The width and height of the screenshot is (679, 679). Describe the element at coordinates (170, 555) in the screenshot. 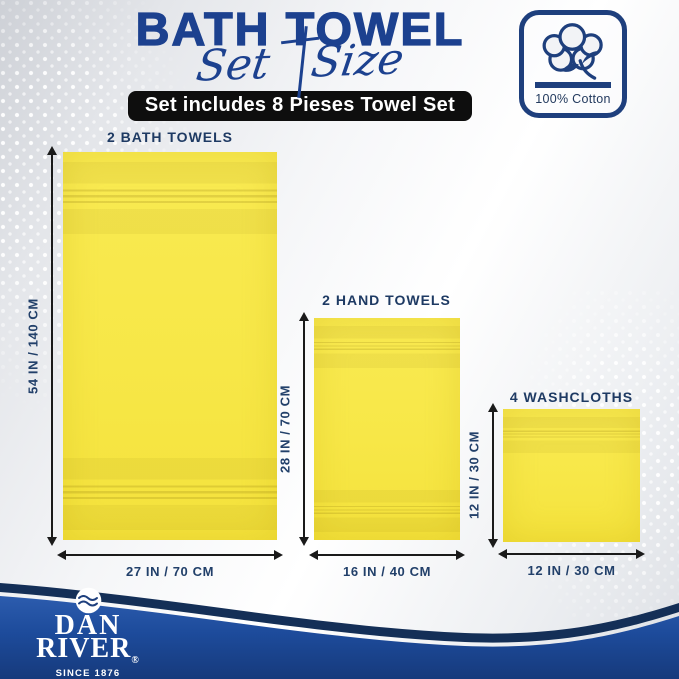

I see `bath-towel-width-arrow` at that location.